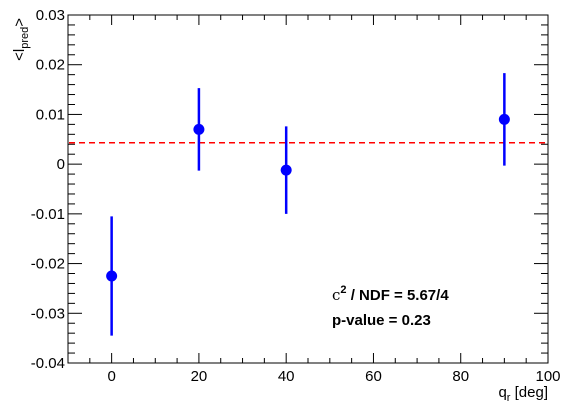  What do you see at coordinates (398, 295) in the screenshot?
I see `chi2-text: / NDF = 5.67/4` at bounding box center [398, 295].